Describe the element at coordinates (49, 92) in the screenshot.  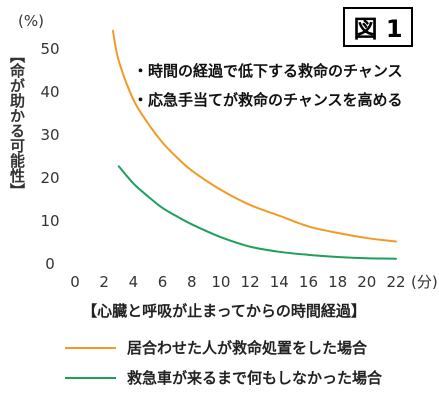
I see `y-tick-label: 40` at that location.